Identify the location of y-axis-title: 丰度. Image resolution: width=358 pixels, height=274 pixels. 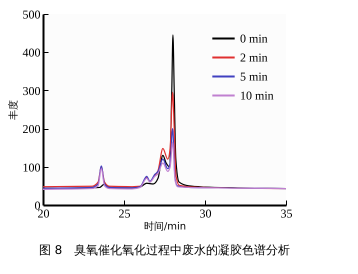
(14, 110).